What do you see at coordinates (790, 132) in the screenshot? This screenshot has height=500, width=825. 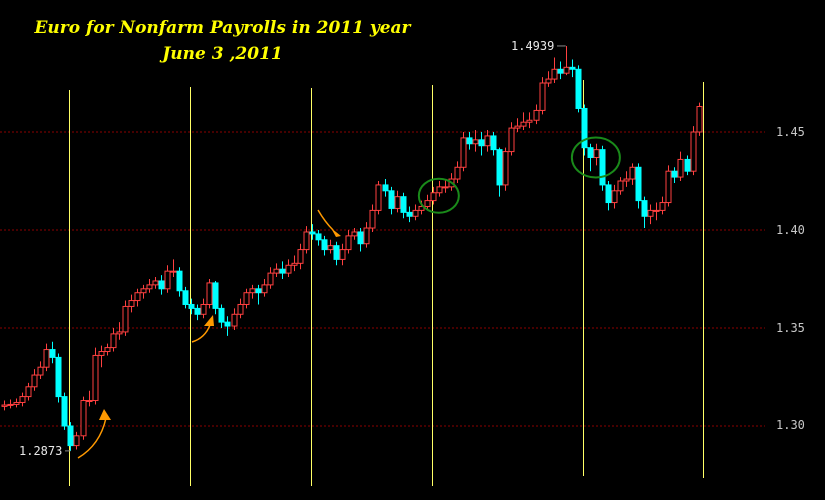 I see `y-tick-label: 1.45` at bounding box center [790, 132].